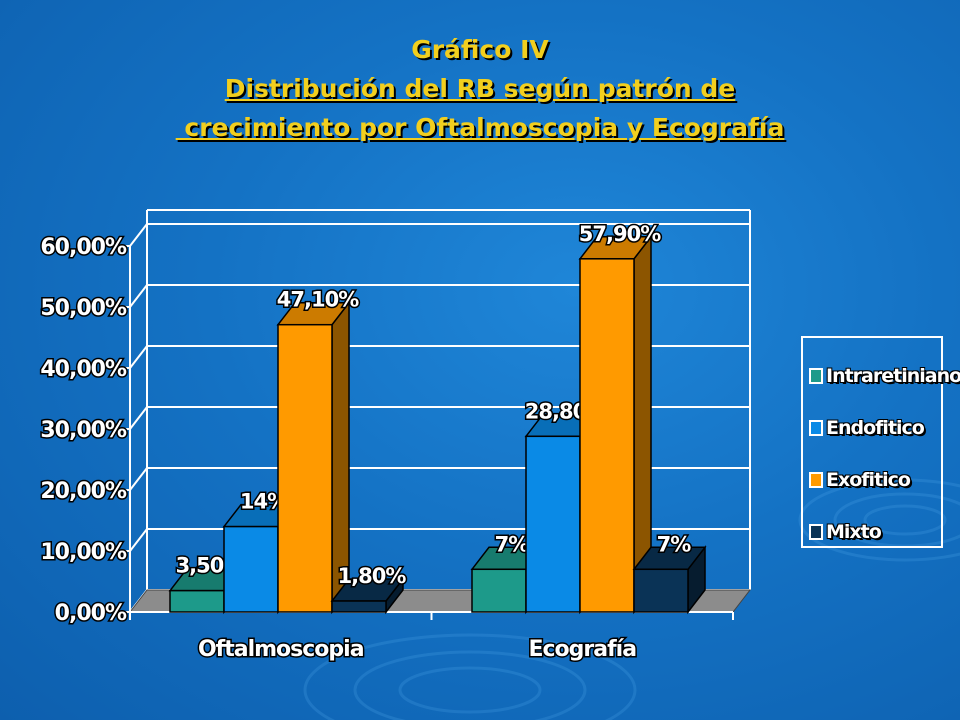 The height and width of the screenshot is (720, 960). Describe the element at coordinates (854, 532) in the screenshot. I see `legend-label-mixto: Mixto` at that location.